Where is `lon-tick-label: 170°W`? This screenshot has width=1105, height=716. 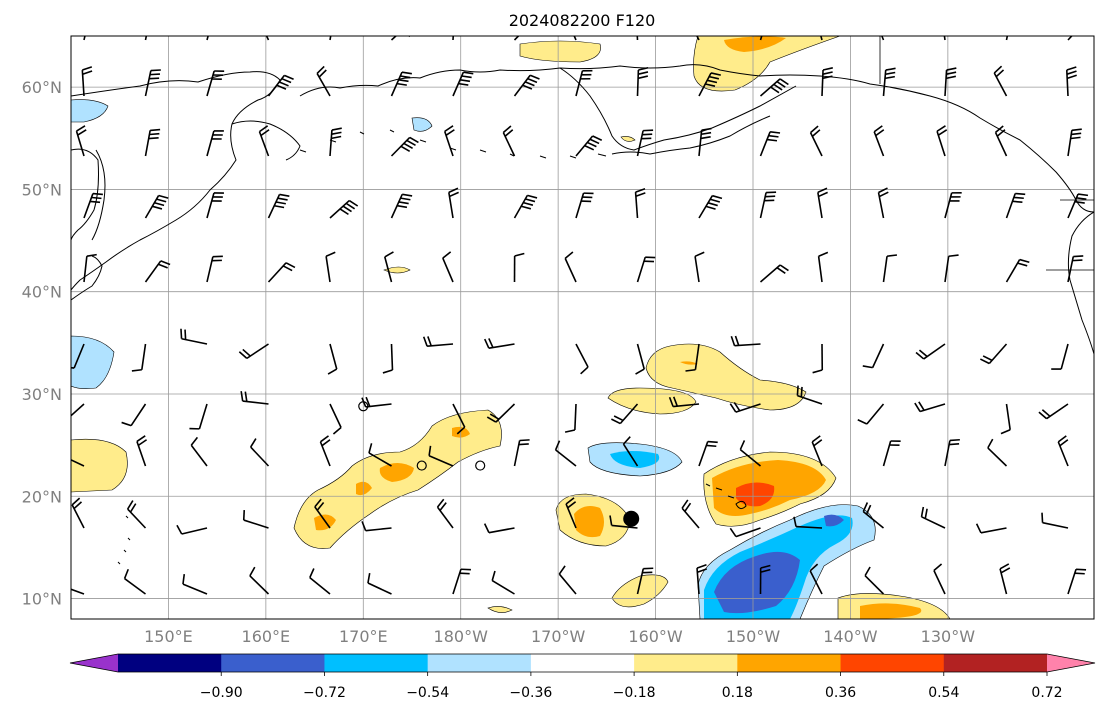 lon-tick-label: 170°W is located at coordinates (558, 636).